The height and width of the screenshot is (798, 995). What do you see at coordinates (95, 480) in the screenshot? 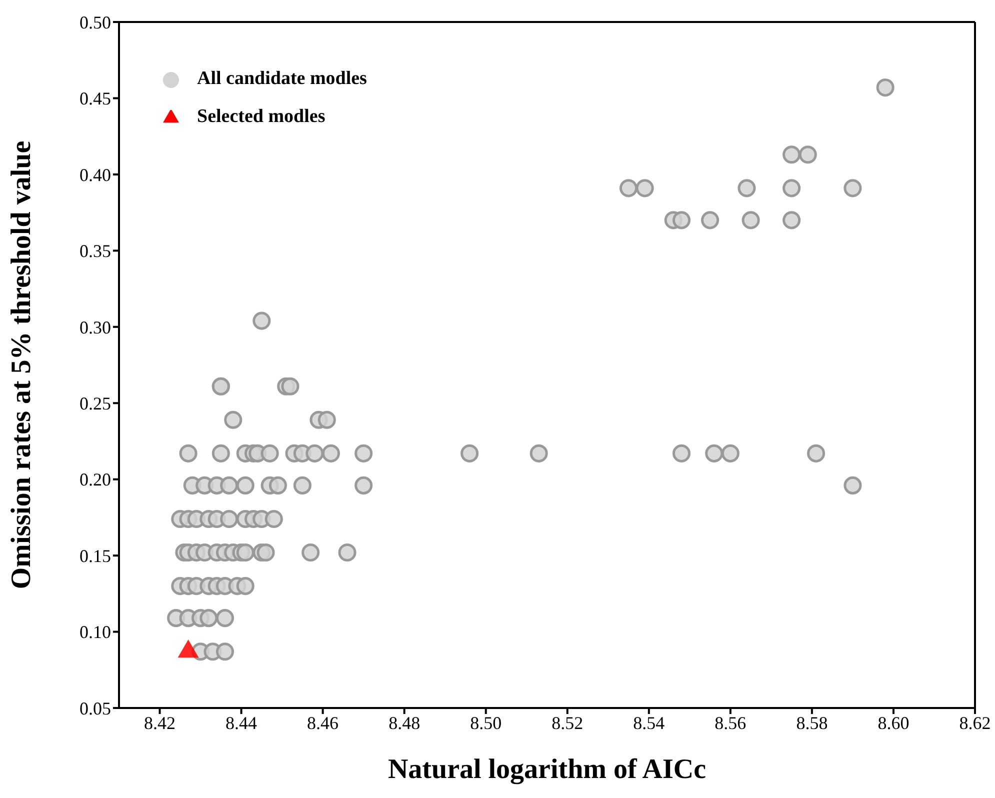
I see `y-tick-label: 0.20` at bounding box center [95, 480].